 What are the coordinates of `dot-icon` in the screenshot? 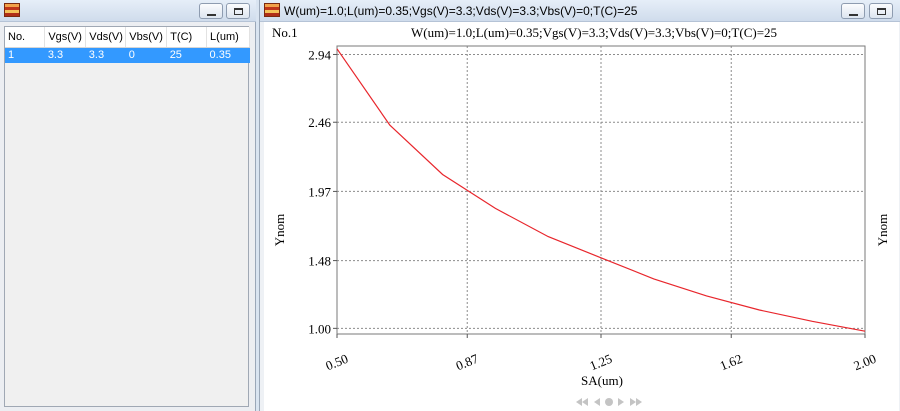 It's located at (609, 402).